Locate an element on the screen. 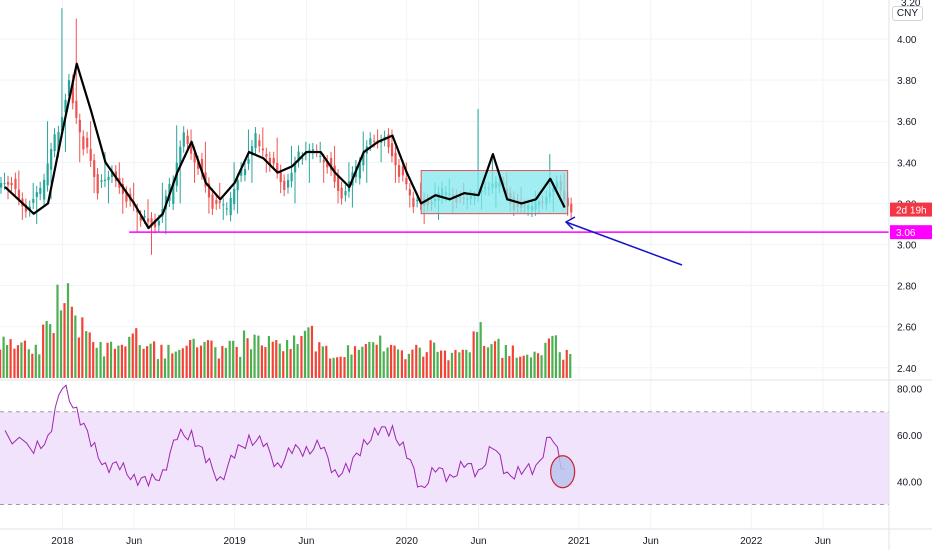  price-tick-label: 3.80 is located at coordinates (907, 81).